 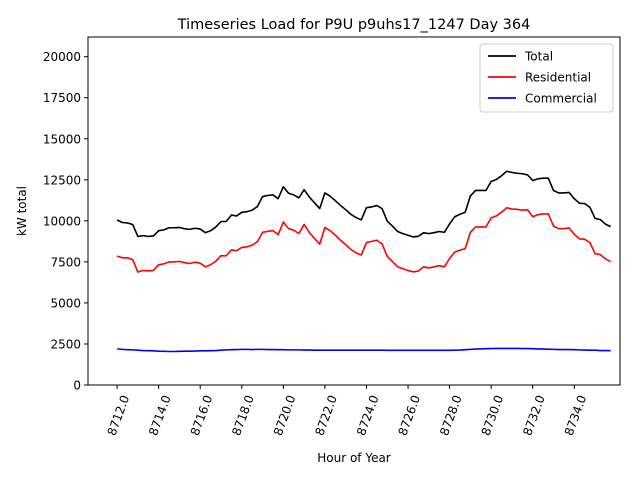 What do you see at coordinates (62, 180) in the screenshot?
I see `y-tick-label: 12500` at bounding box center [62, 180].